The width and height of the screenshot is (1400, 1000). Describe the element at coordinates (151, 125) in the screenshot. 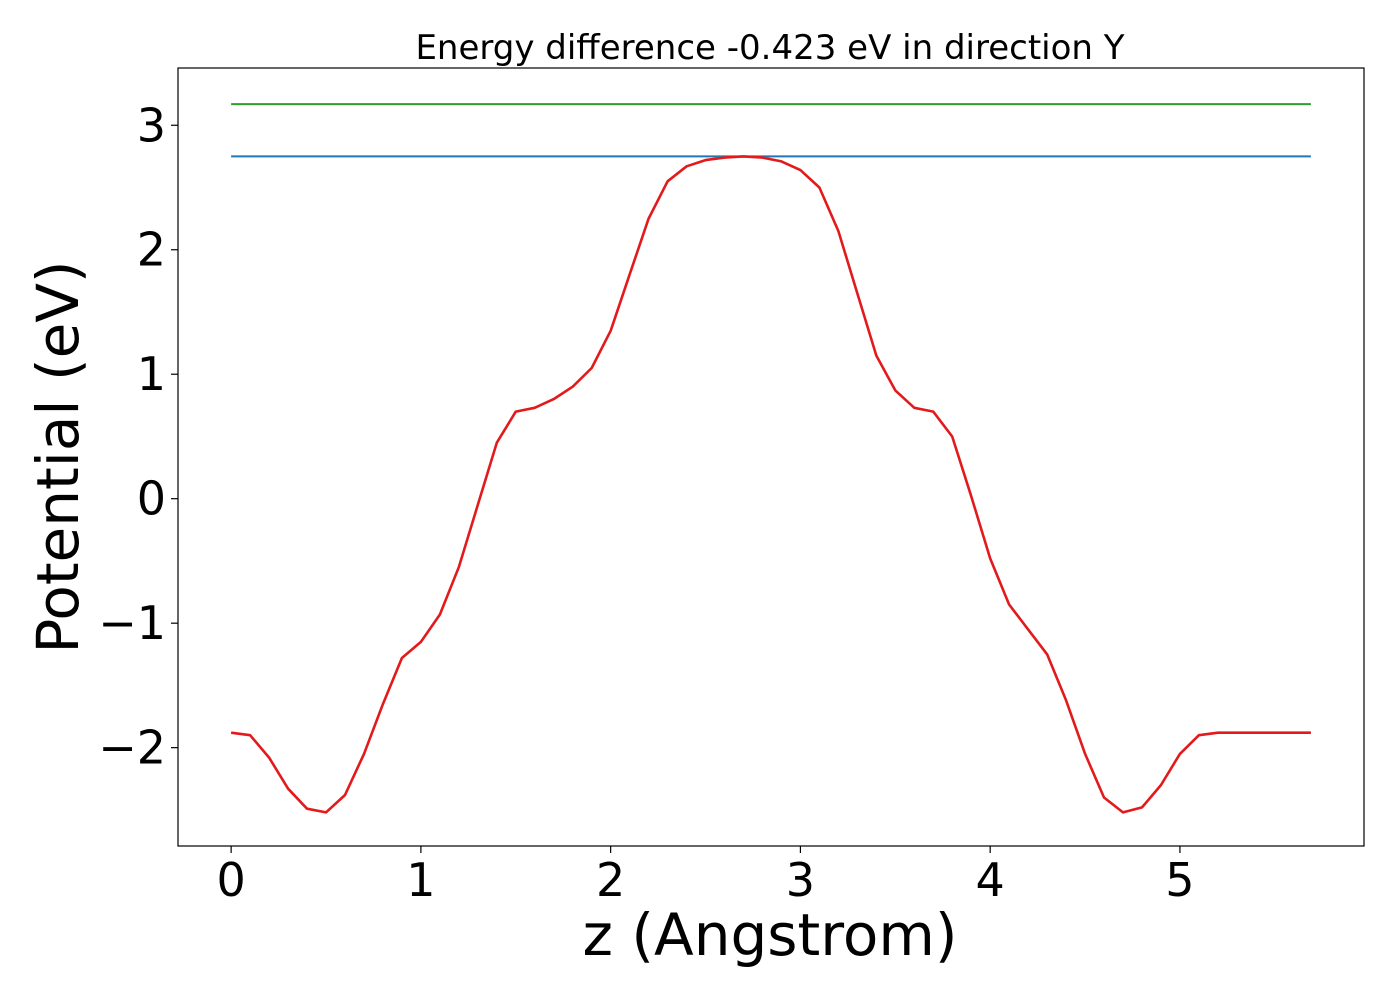

I see `y-tick-label: 3` at that location.